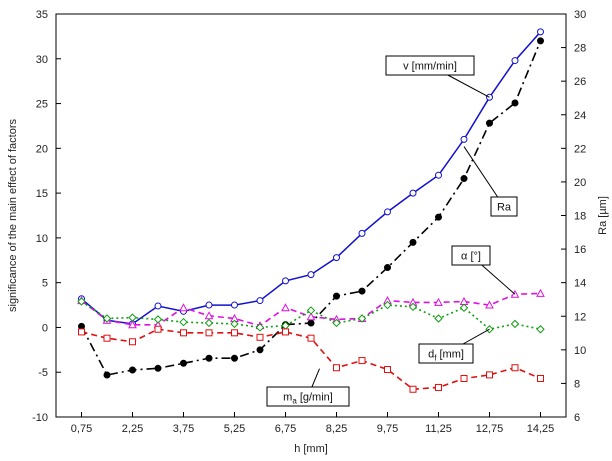 The height and width of the screenshot is (461, 612). Describe the element at coordinates (43, 373) in the screenshot. I see `y-tick-label: -5` at that location.